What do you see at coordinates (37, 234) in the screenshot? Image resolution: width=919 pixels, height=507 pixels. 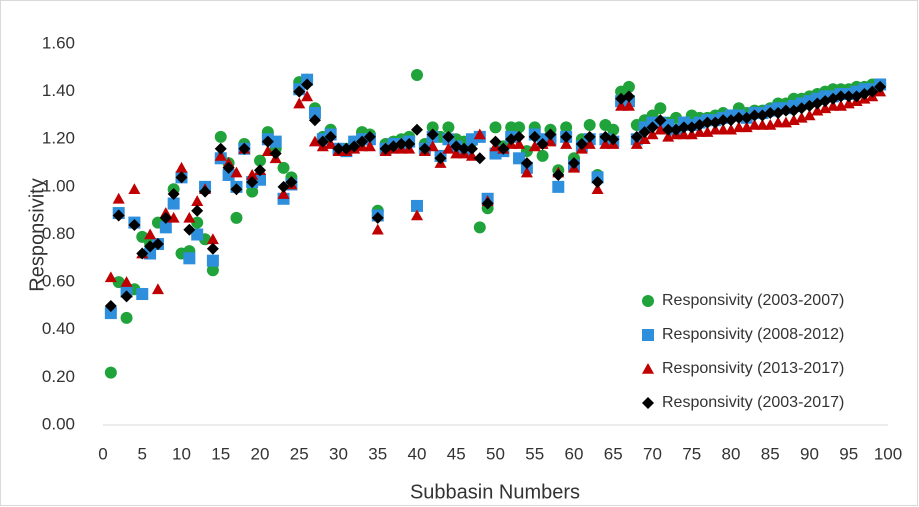 I see `y-axis-title: Responsivity` at bounding box center [37, 234].